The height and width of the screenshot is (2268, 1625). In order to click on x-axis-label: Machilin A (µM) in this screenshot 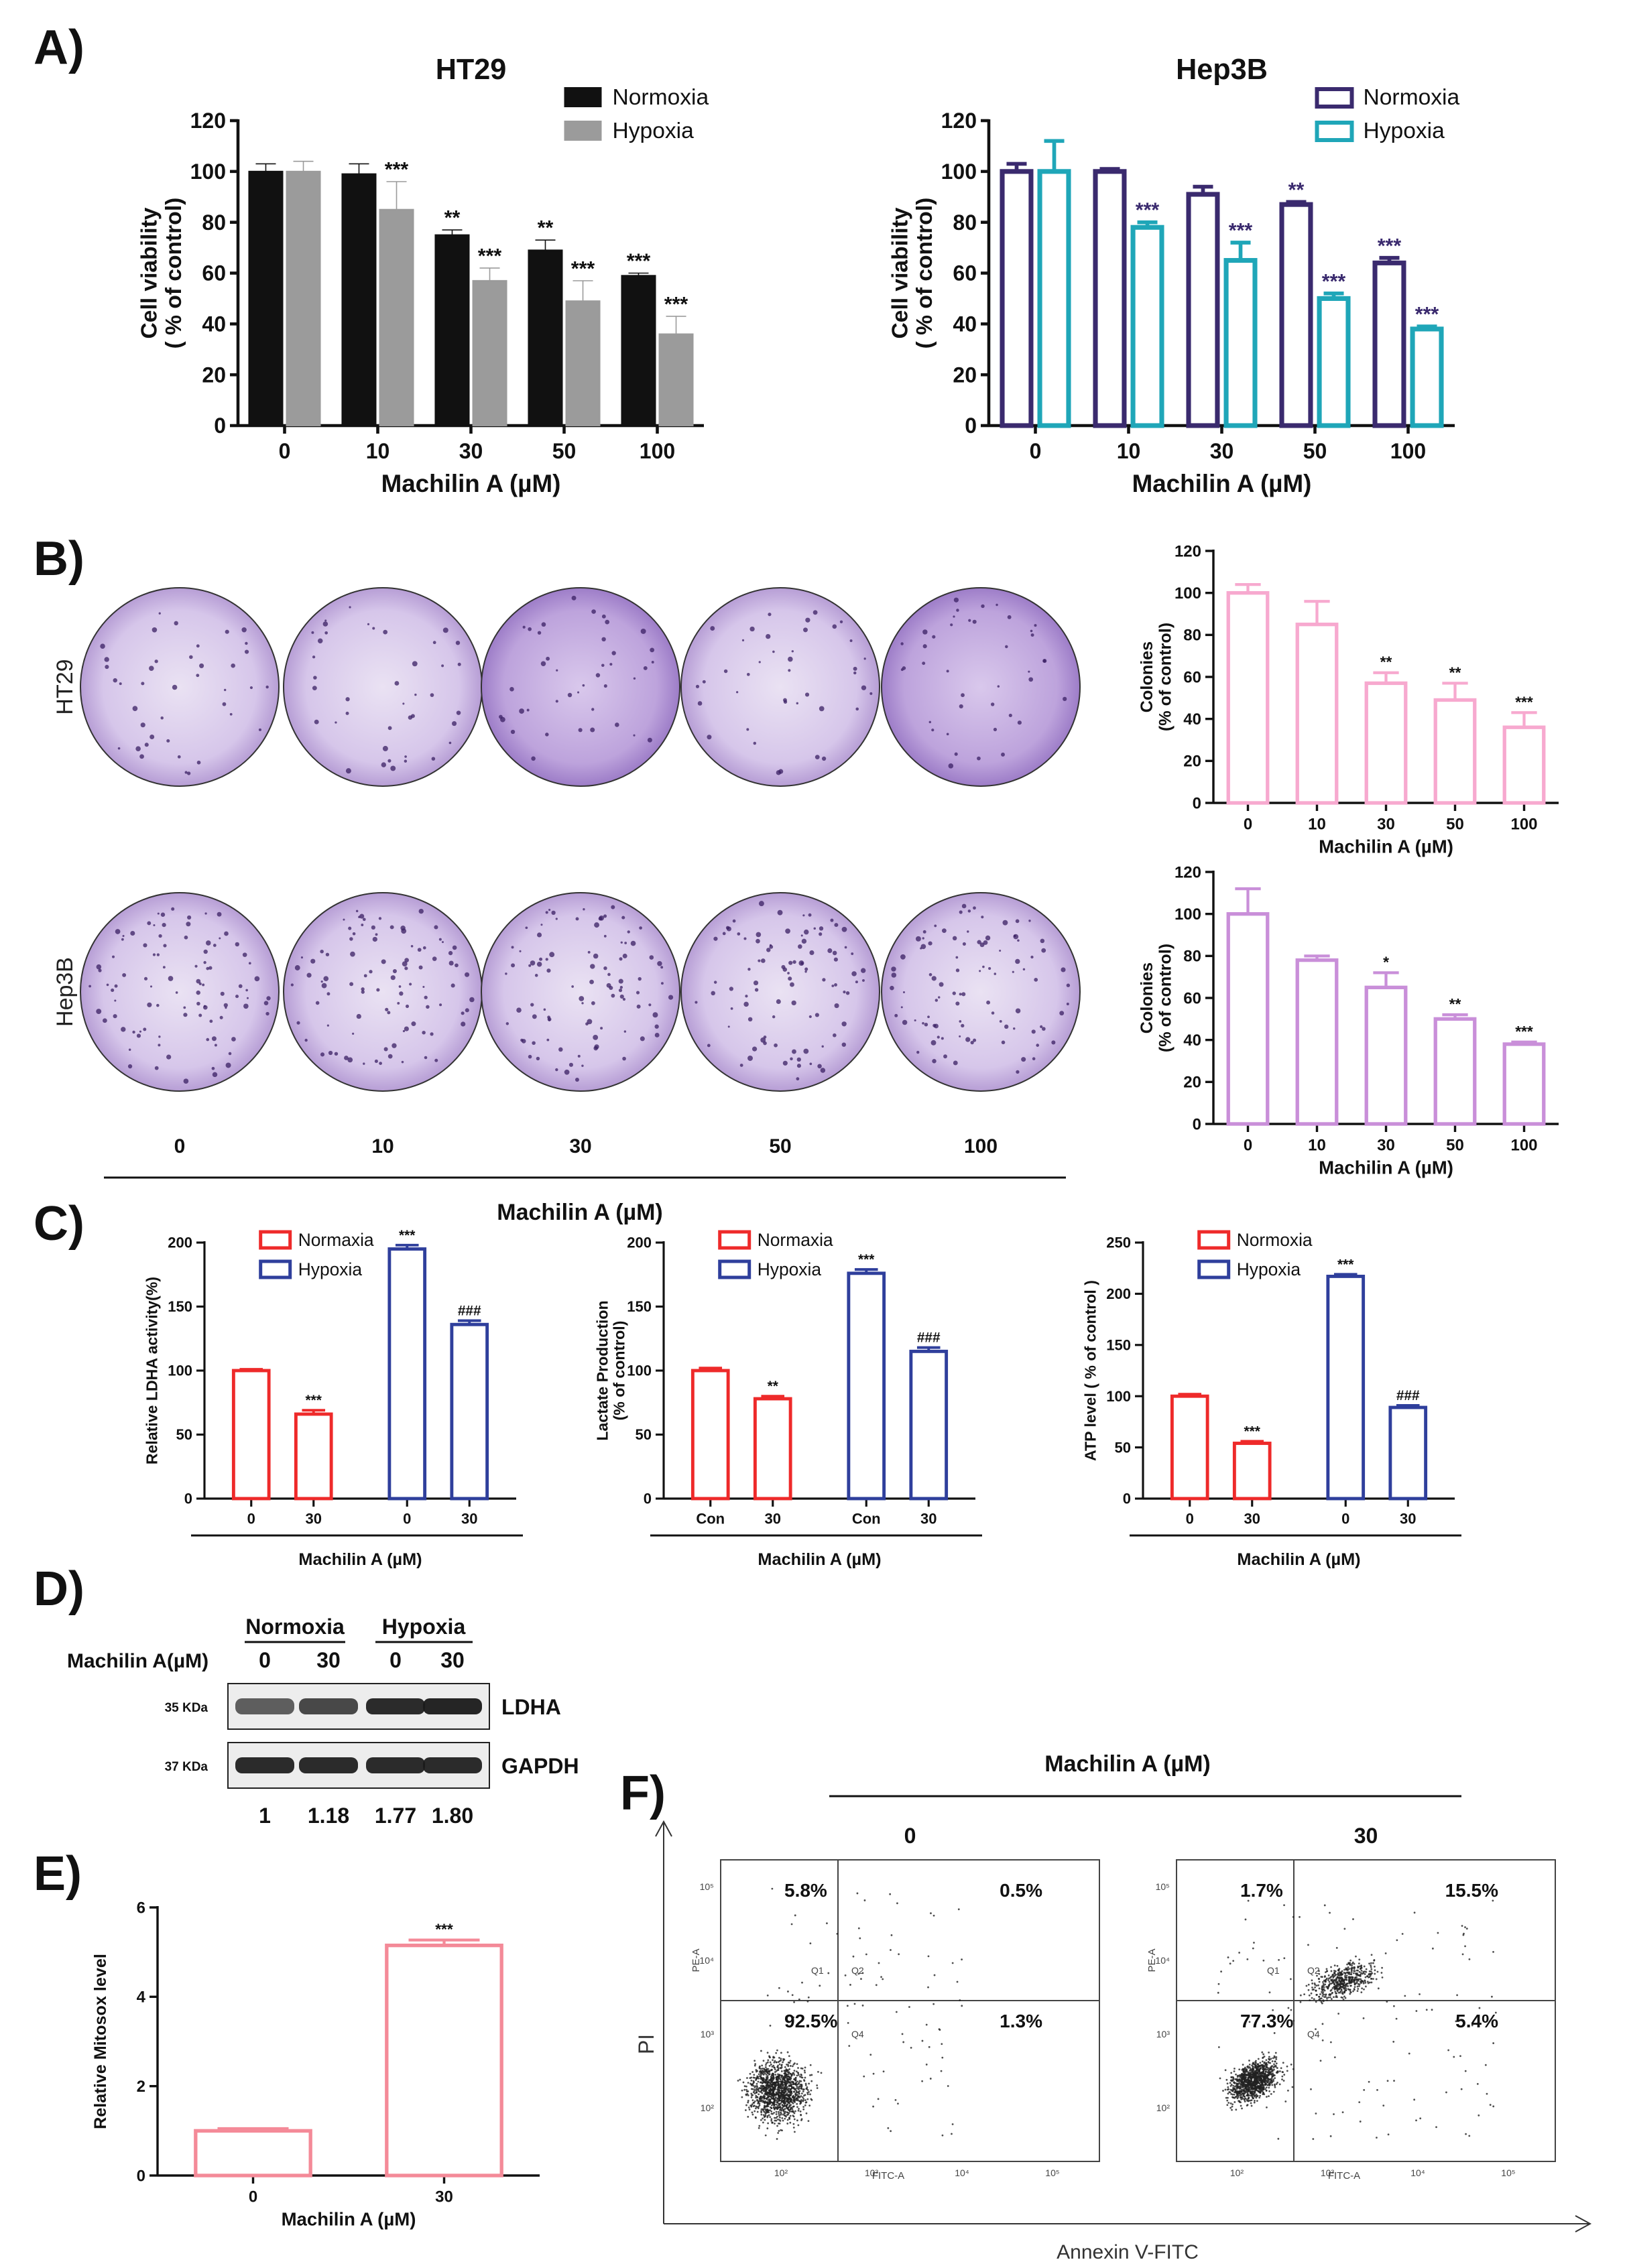, I will do `click(1298, 1559)`.